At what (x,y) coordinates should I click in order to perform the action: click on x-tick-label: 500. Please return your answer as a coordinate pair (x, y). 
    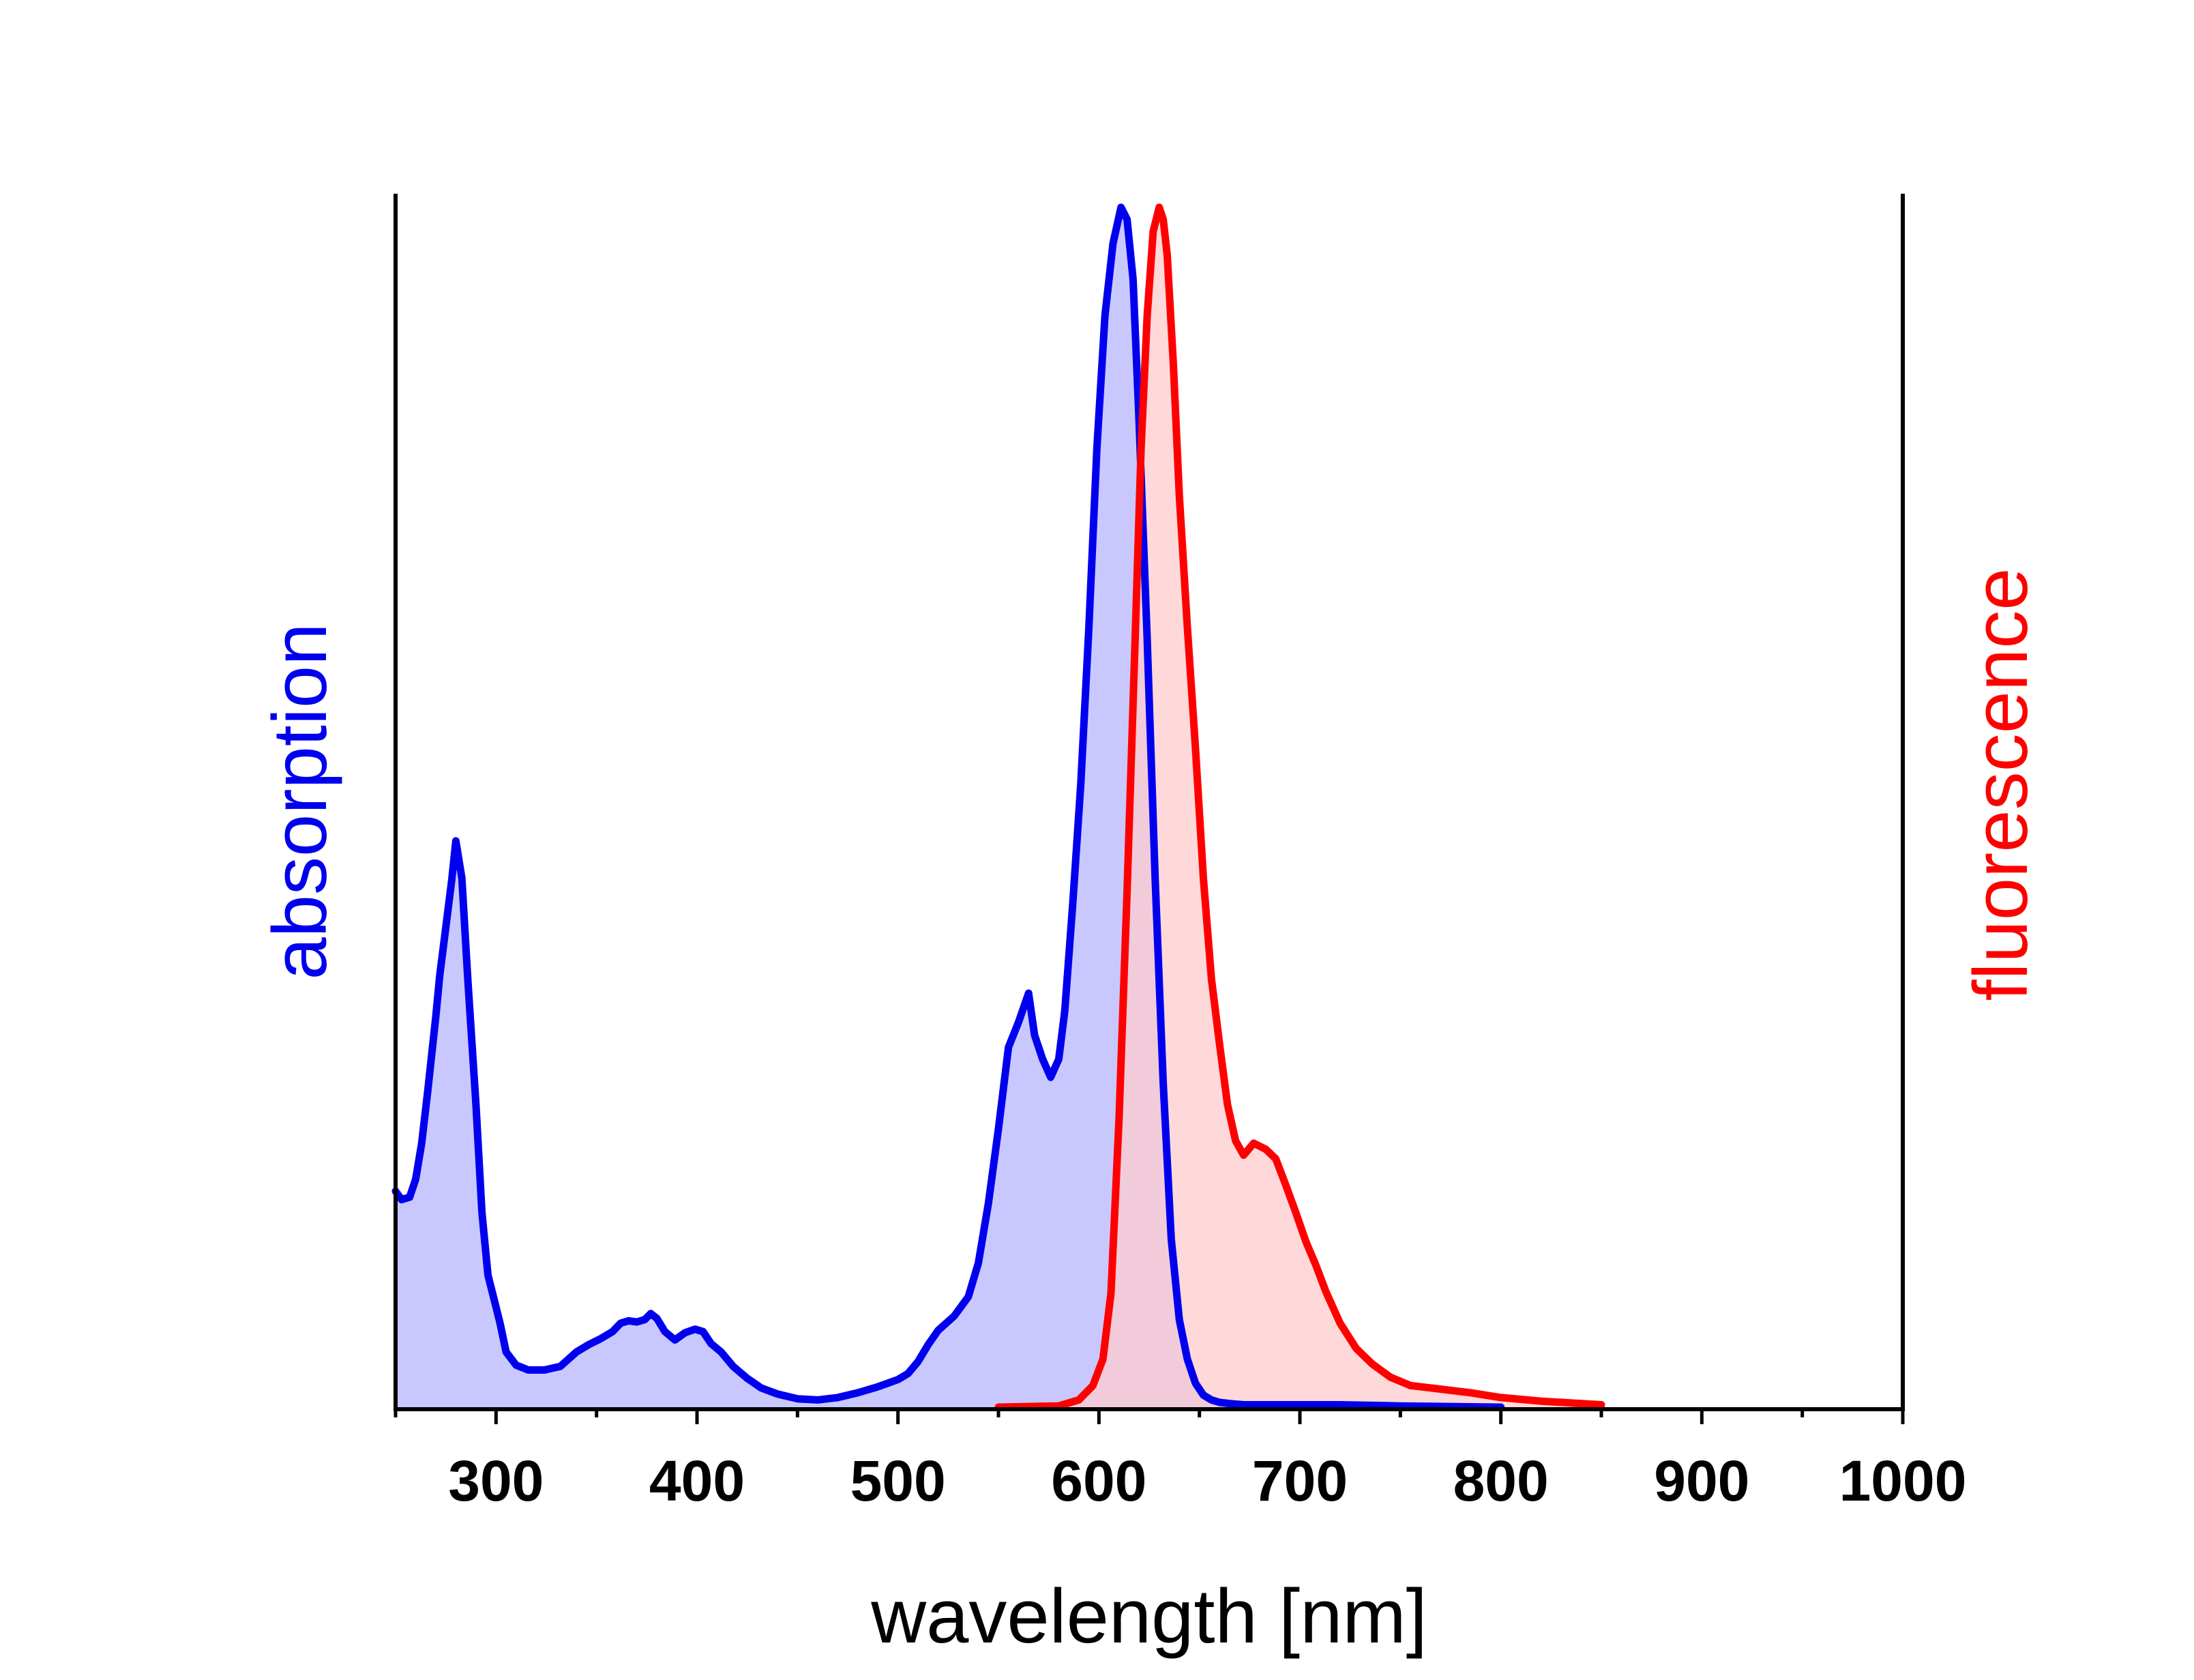
    Looking at the image, I should click on (898, 1481).